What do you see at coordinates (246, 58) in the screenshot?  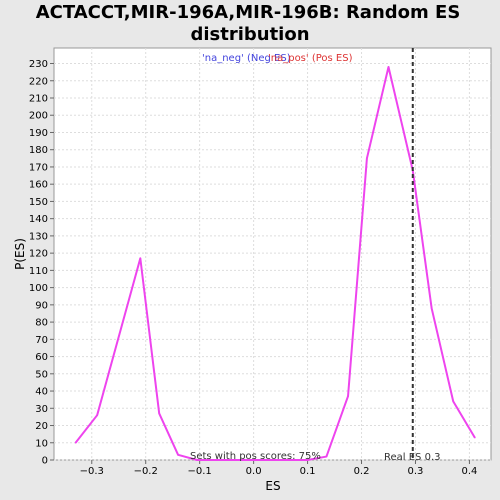 I see `legend-item-neg: 'na_neg' (Neg ES)` at bounding box center [246, 58].